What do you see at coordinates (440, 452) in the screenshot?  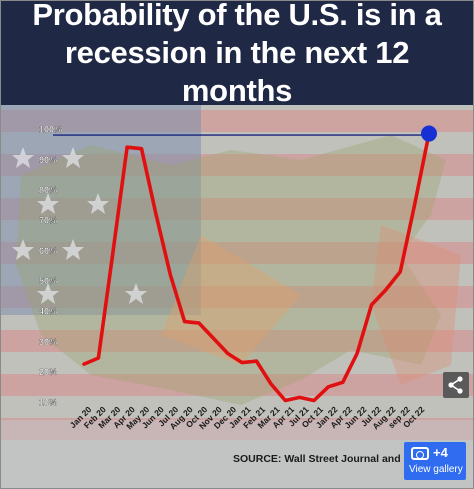 I see `gallery-count: +4` at bounding box center [440, 452].